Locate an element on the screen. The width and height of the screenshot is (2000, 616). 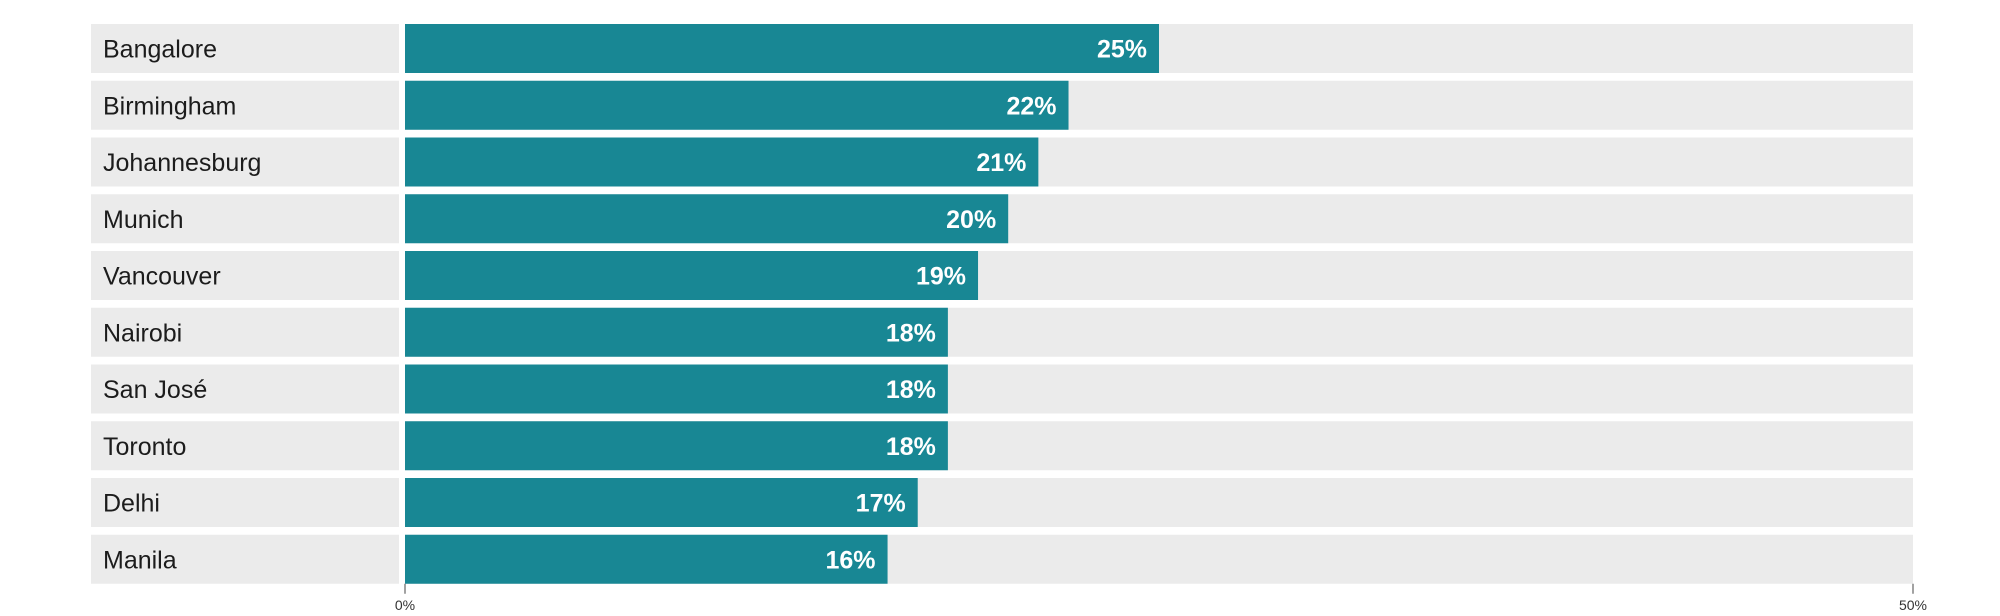
bar-row: Birmingham 22% is located at coordinates (1002, 105).